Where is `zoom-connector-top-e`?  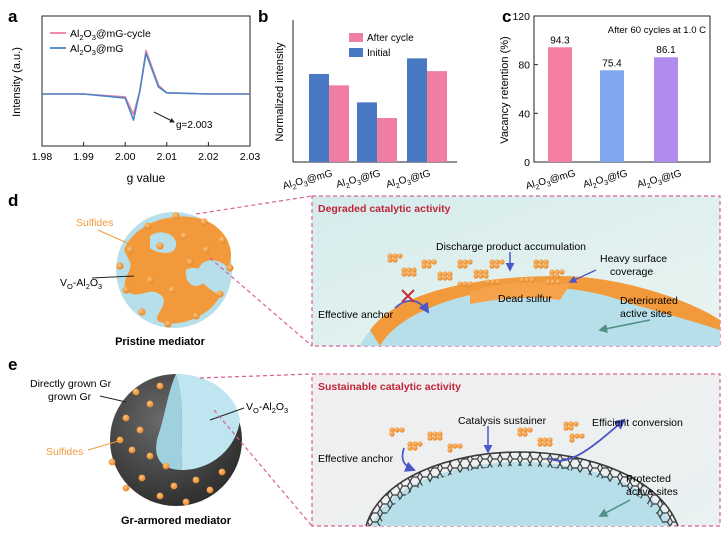 zoom-connector-top-e is located at coordinates (256, 376).